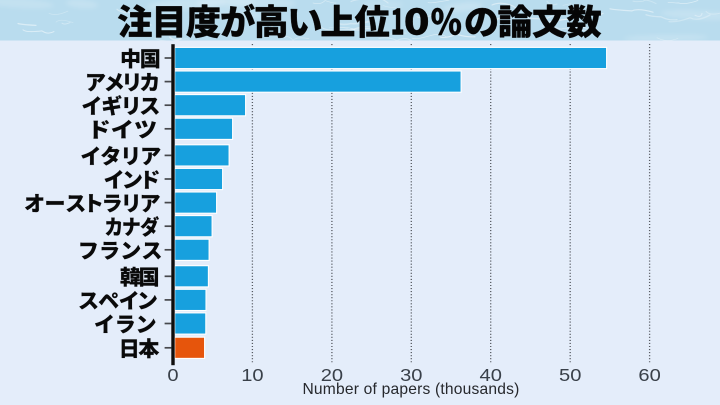  What do you see at coordinates (411, 376) in the screenshot?
I see `svg-text: 30` at bounding box center [411, 376].